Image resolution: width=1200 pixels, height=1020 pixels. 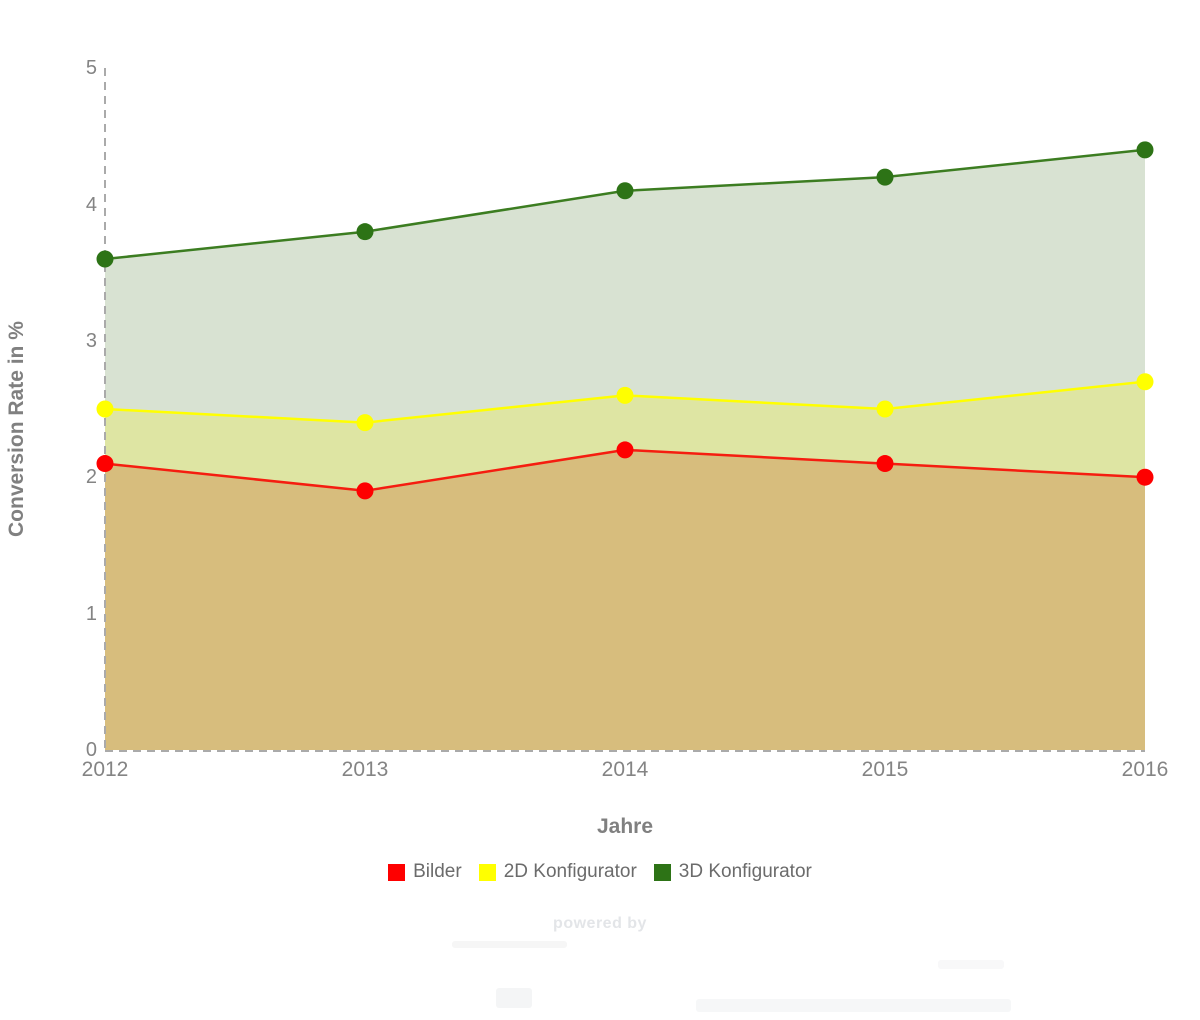 What do you see at coordinates (600, 923) in the screenshot?
I see `watermark-powered-by: powered by` at bounding box center [600, 923].